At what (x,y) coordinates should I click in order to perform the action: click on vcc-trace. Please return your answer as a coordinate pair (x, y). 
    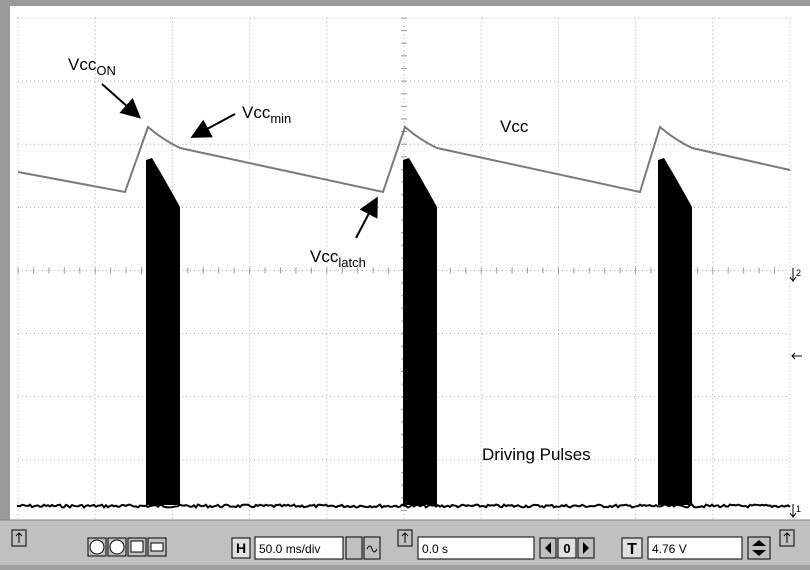
    Looking at the image, I should click on (404, 159).